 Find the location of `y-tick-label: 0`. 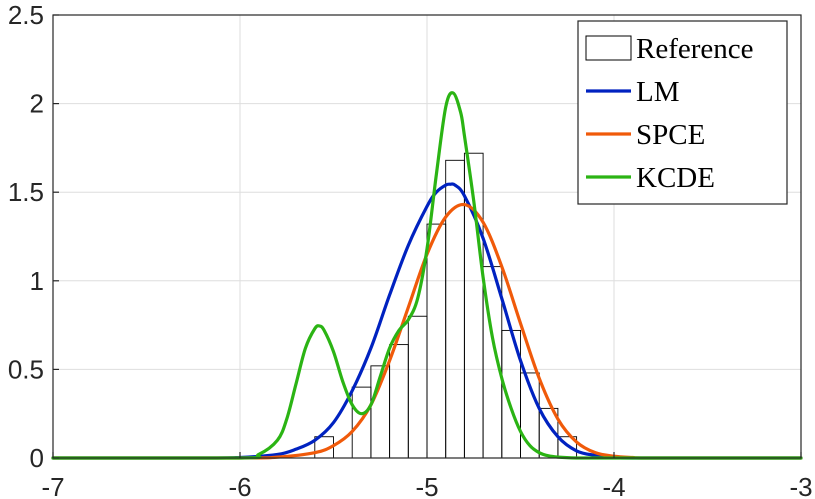

y-tick-label: 0 is located at coordinates (37, 458).